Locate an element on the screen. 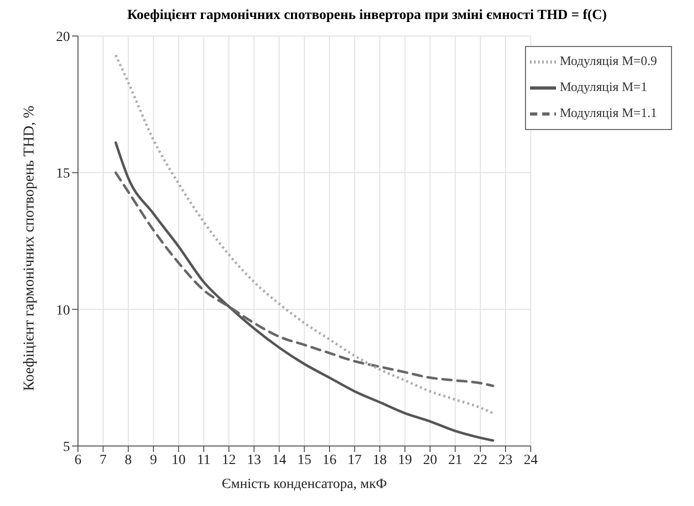 This screenshot has width=694, height=506. x-axis-title: Ємність конденсатора, мкФ is located at coordinates (304, 484).